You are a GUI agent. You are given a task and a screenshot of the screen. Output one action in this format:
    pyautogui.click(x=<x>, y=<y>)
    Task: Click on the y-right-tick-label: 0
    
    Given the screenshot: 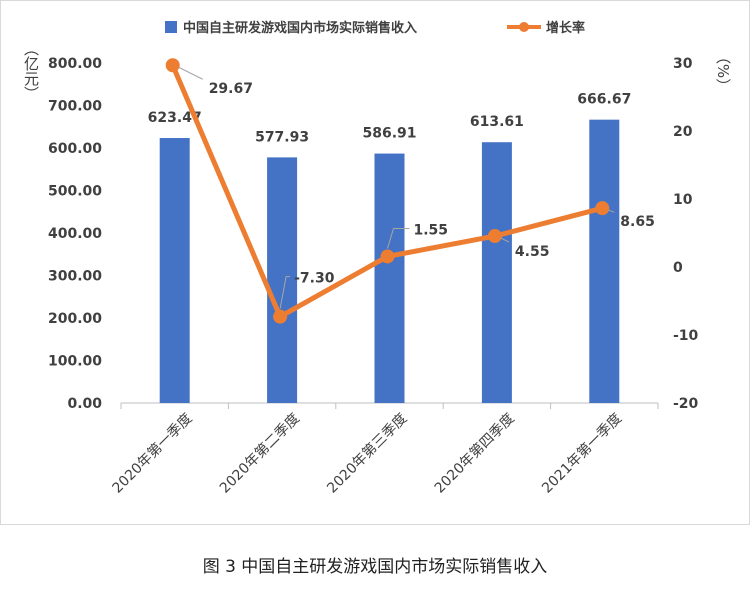 What is the action you would take?
    pyautogui.click(x=678, y=268)
    